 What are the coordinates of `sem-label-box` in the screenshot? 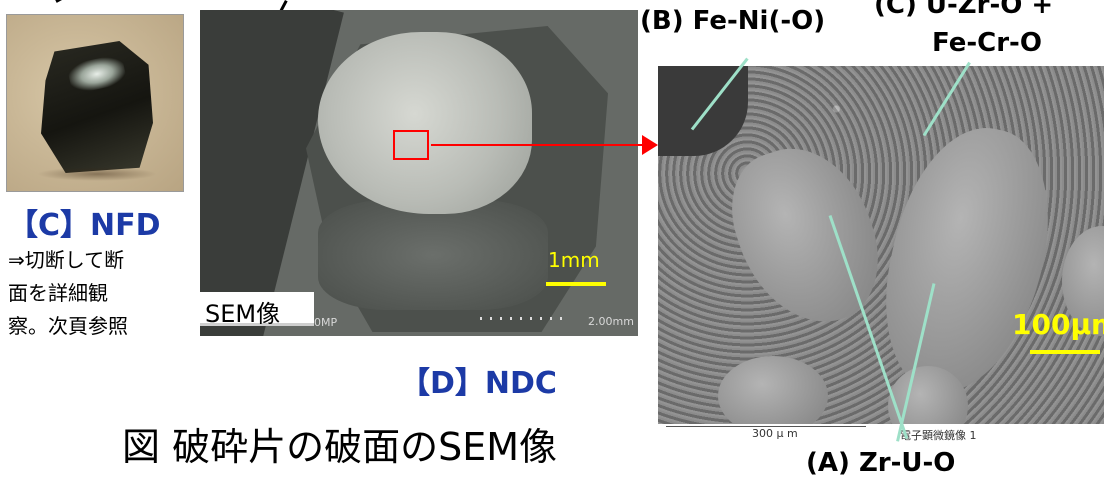 It's located at (257, 309).